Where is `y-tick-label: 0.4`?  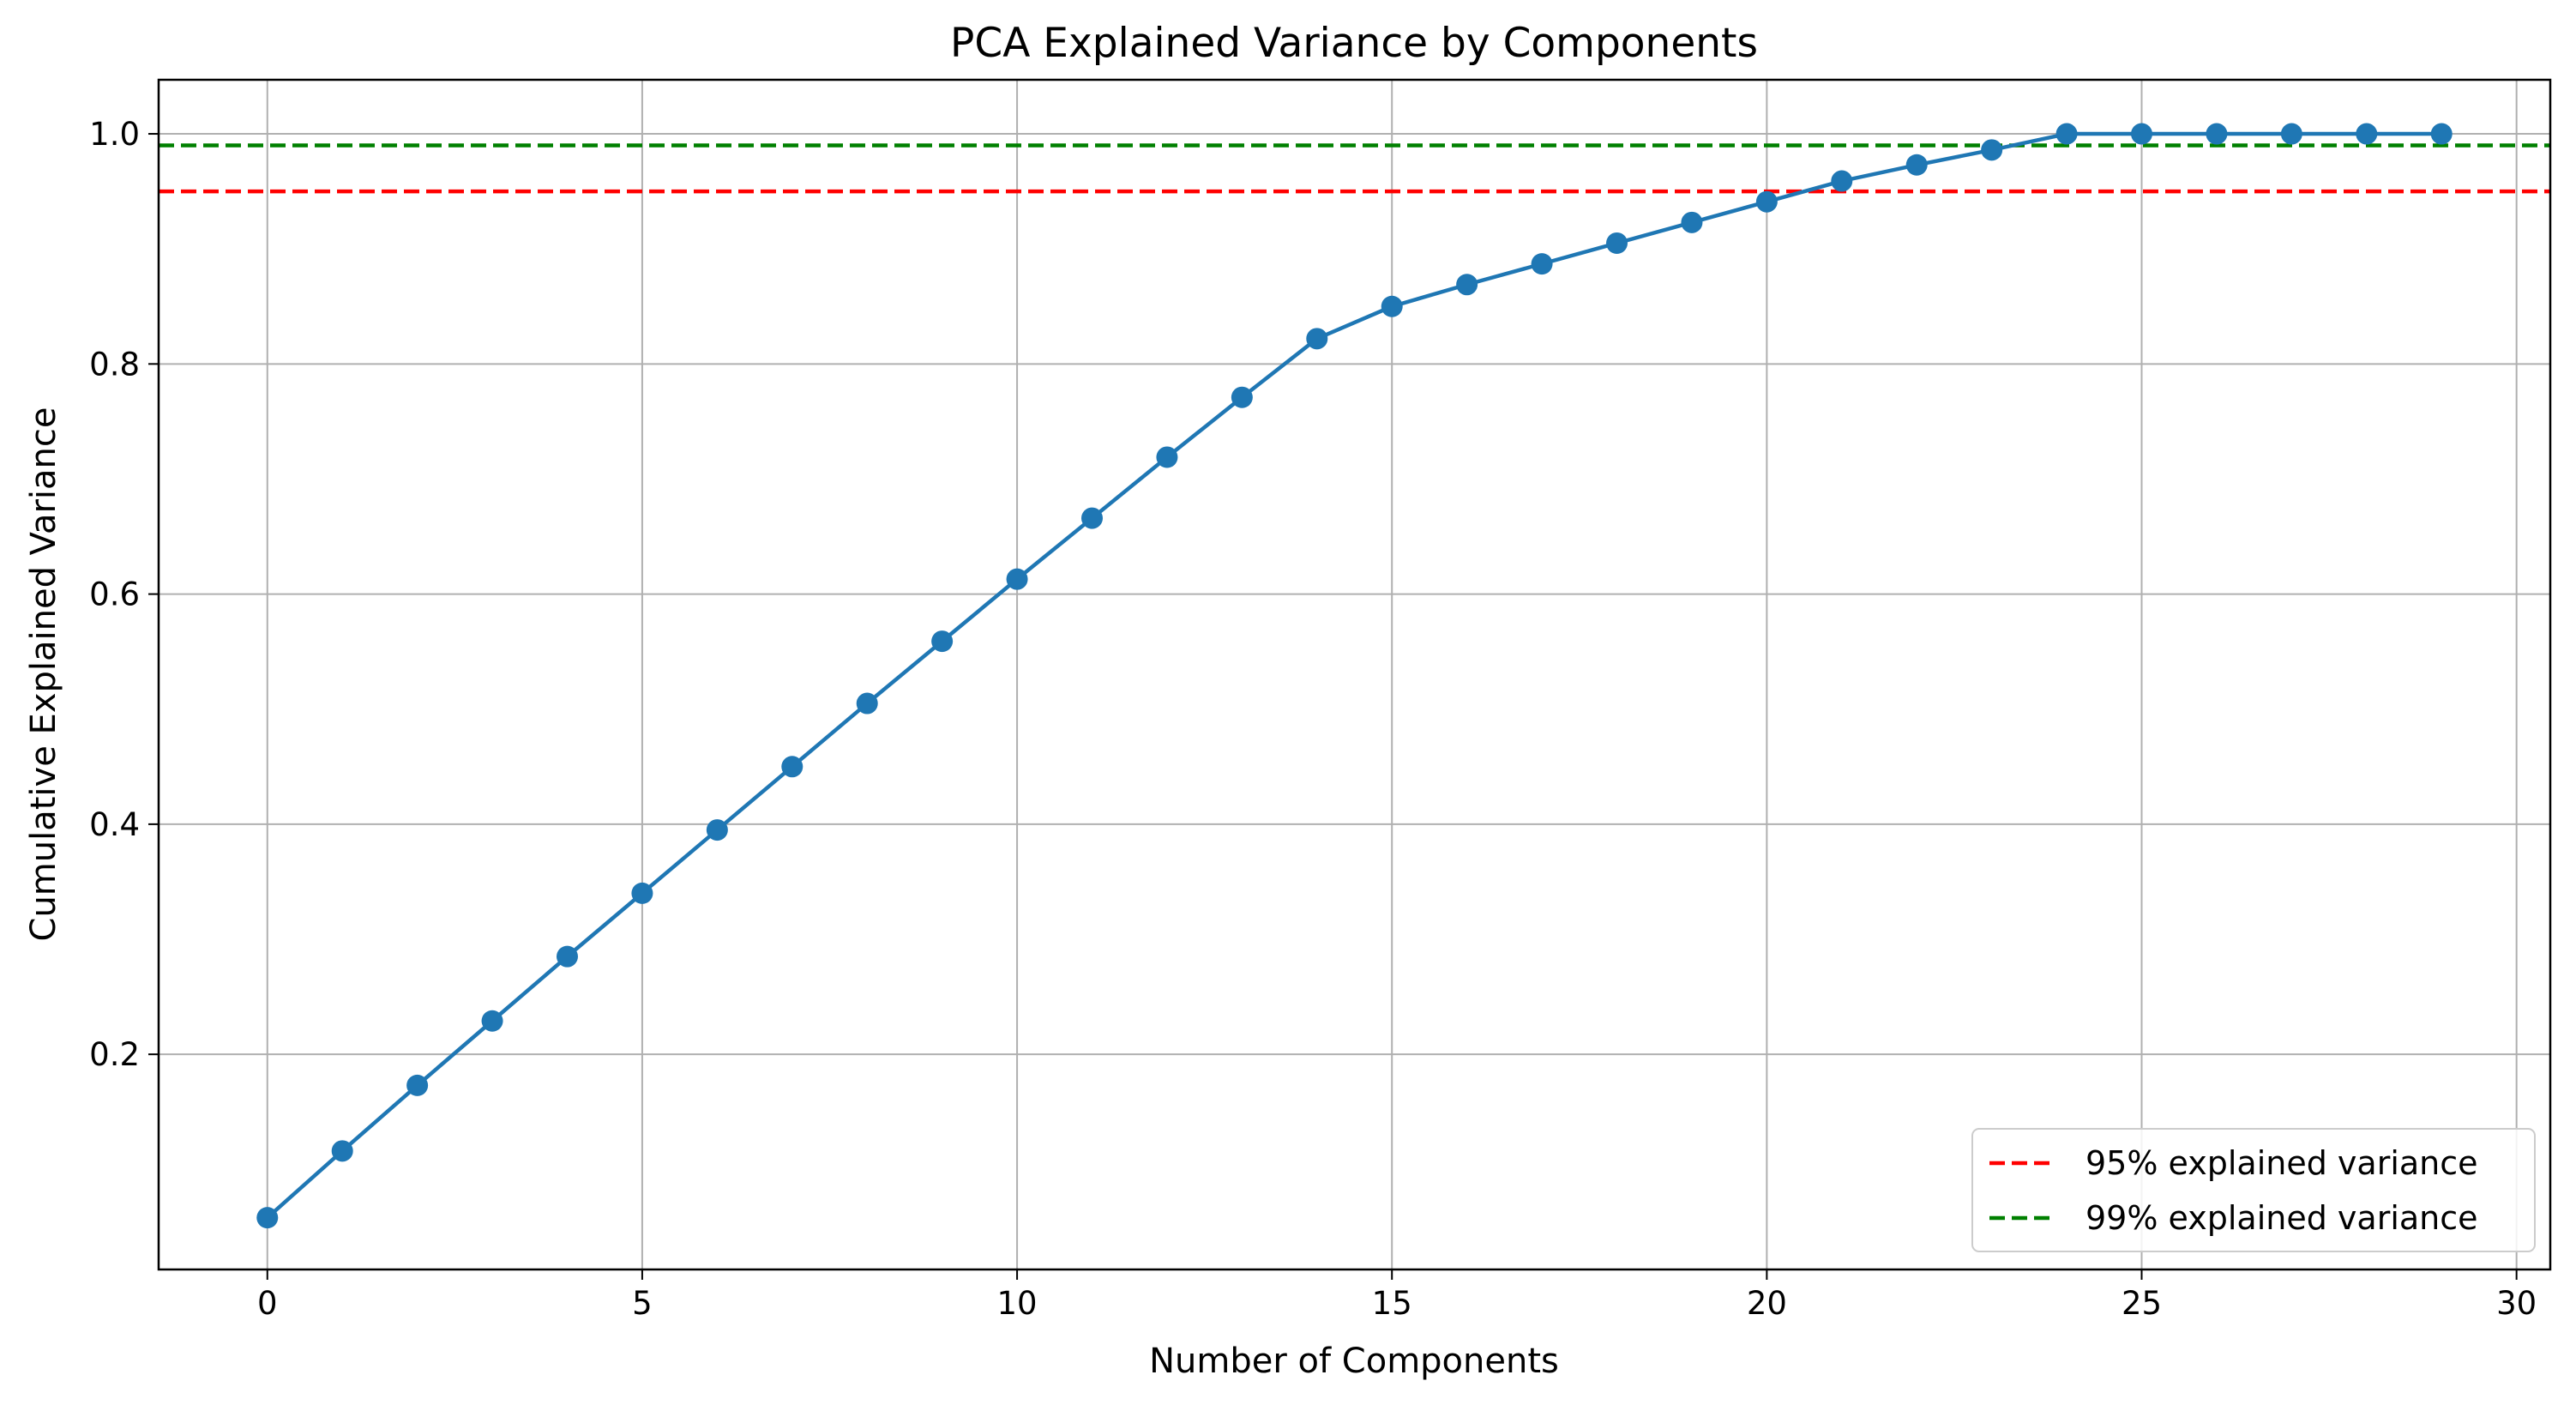
y-tick-label: 0.4 is located at coordinates (115, 824).